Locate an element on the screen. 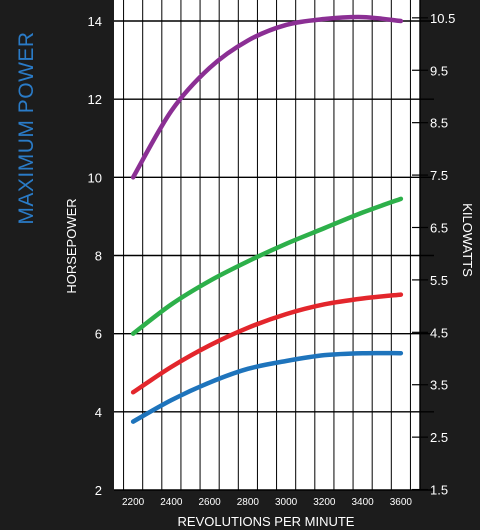  y-tick-label: 4 is located at coordinates (98, 412).